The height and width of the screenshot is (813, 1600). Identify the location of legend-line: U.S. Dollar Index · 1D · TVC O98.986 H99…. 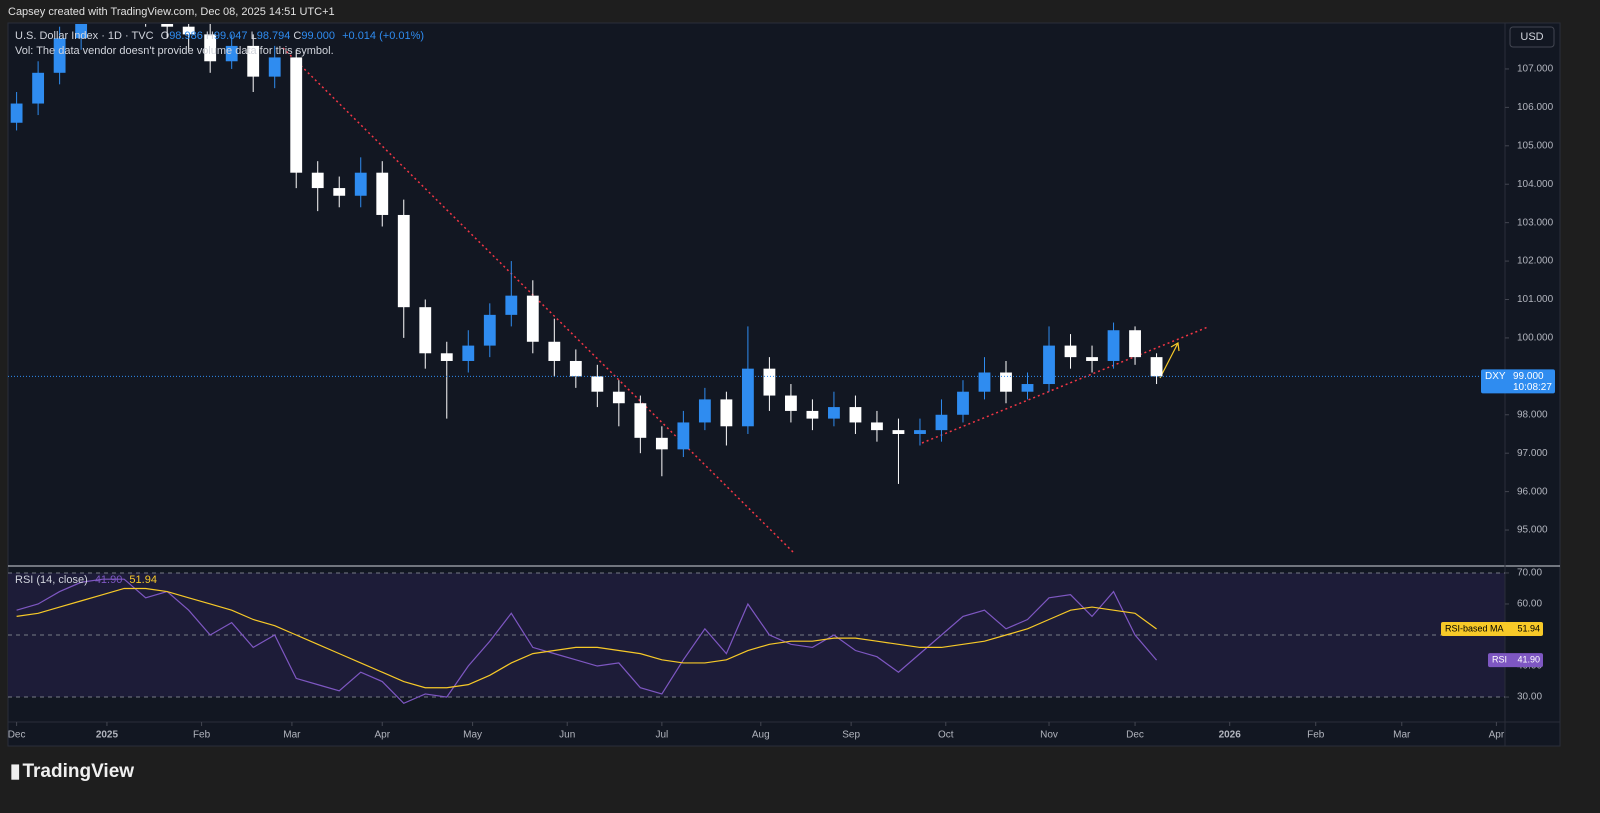
(221, 36).